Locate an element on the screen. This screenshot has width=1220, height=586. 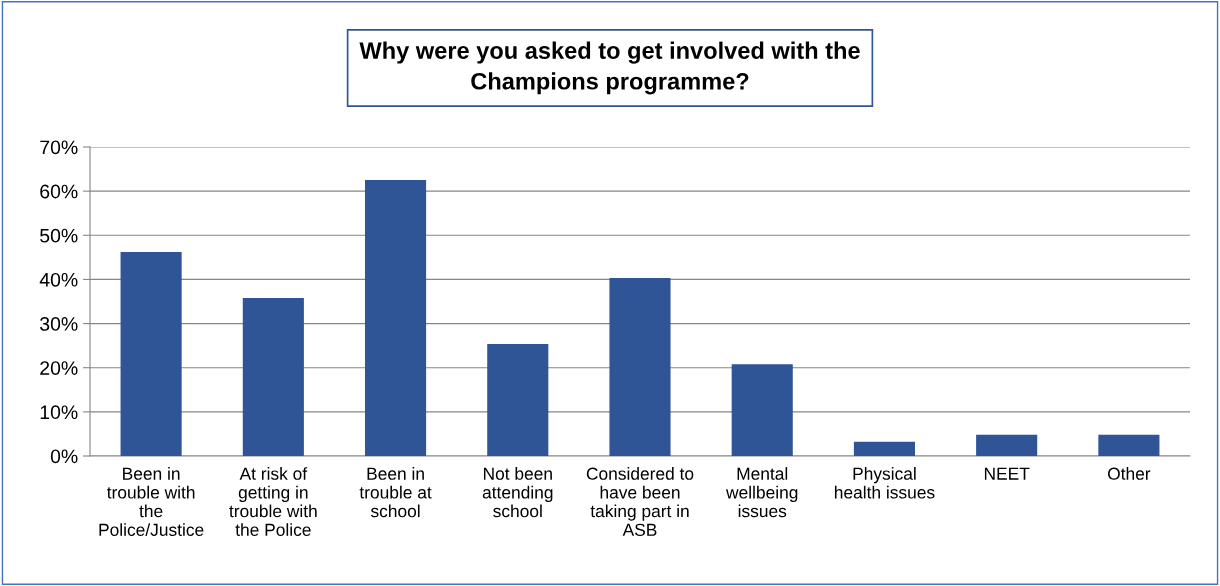
y-tick-label: 70% is located at coordinates (59, 147).